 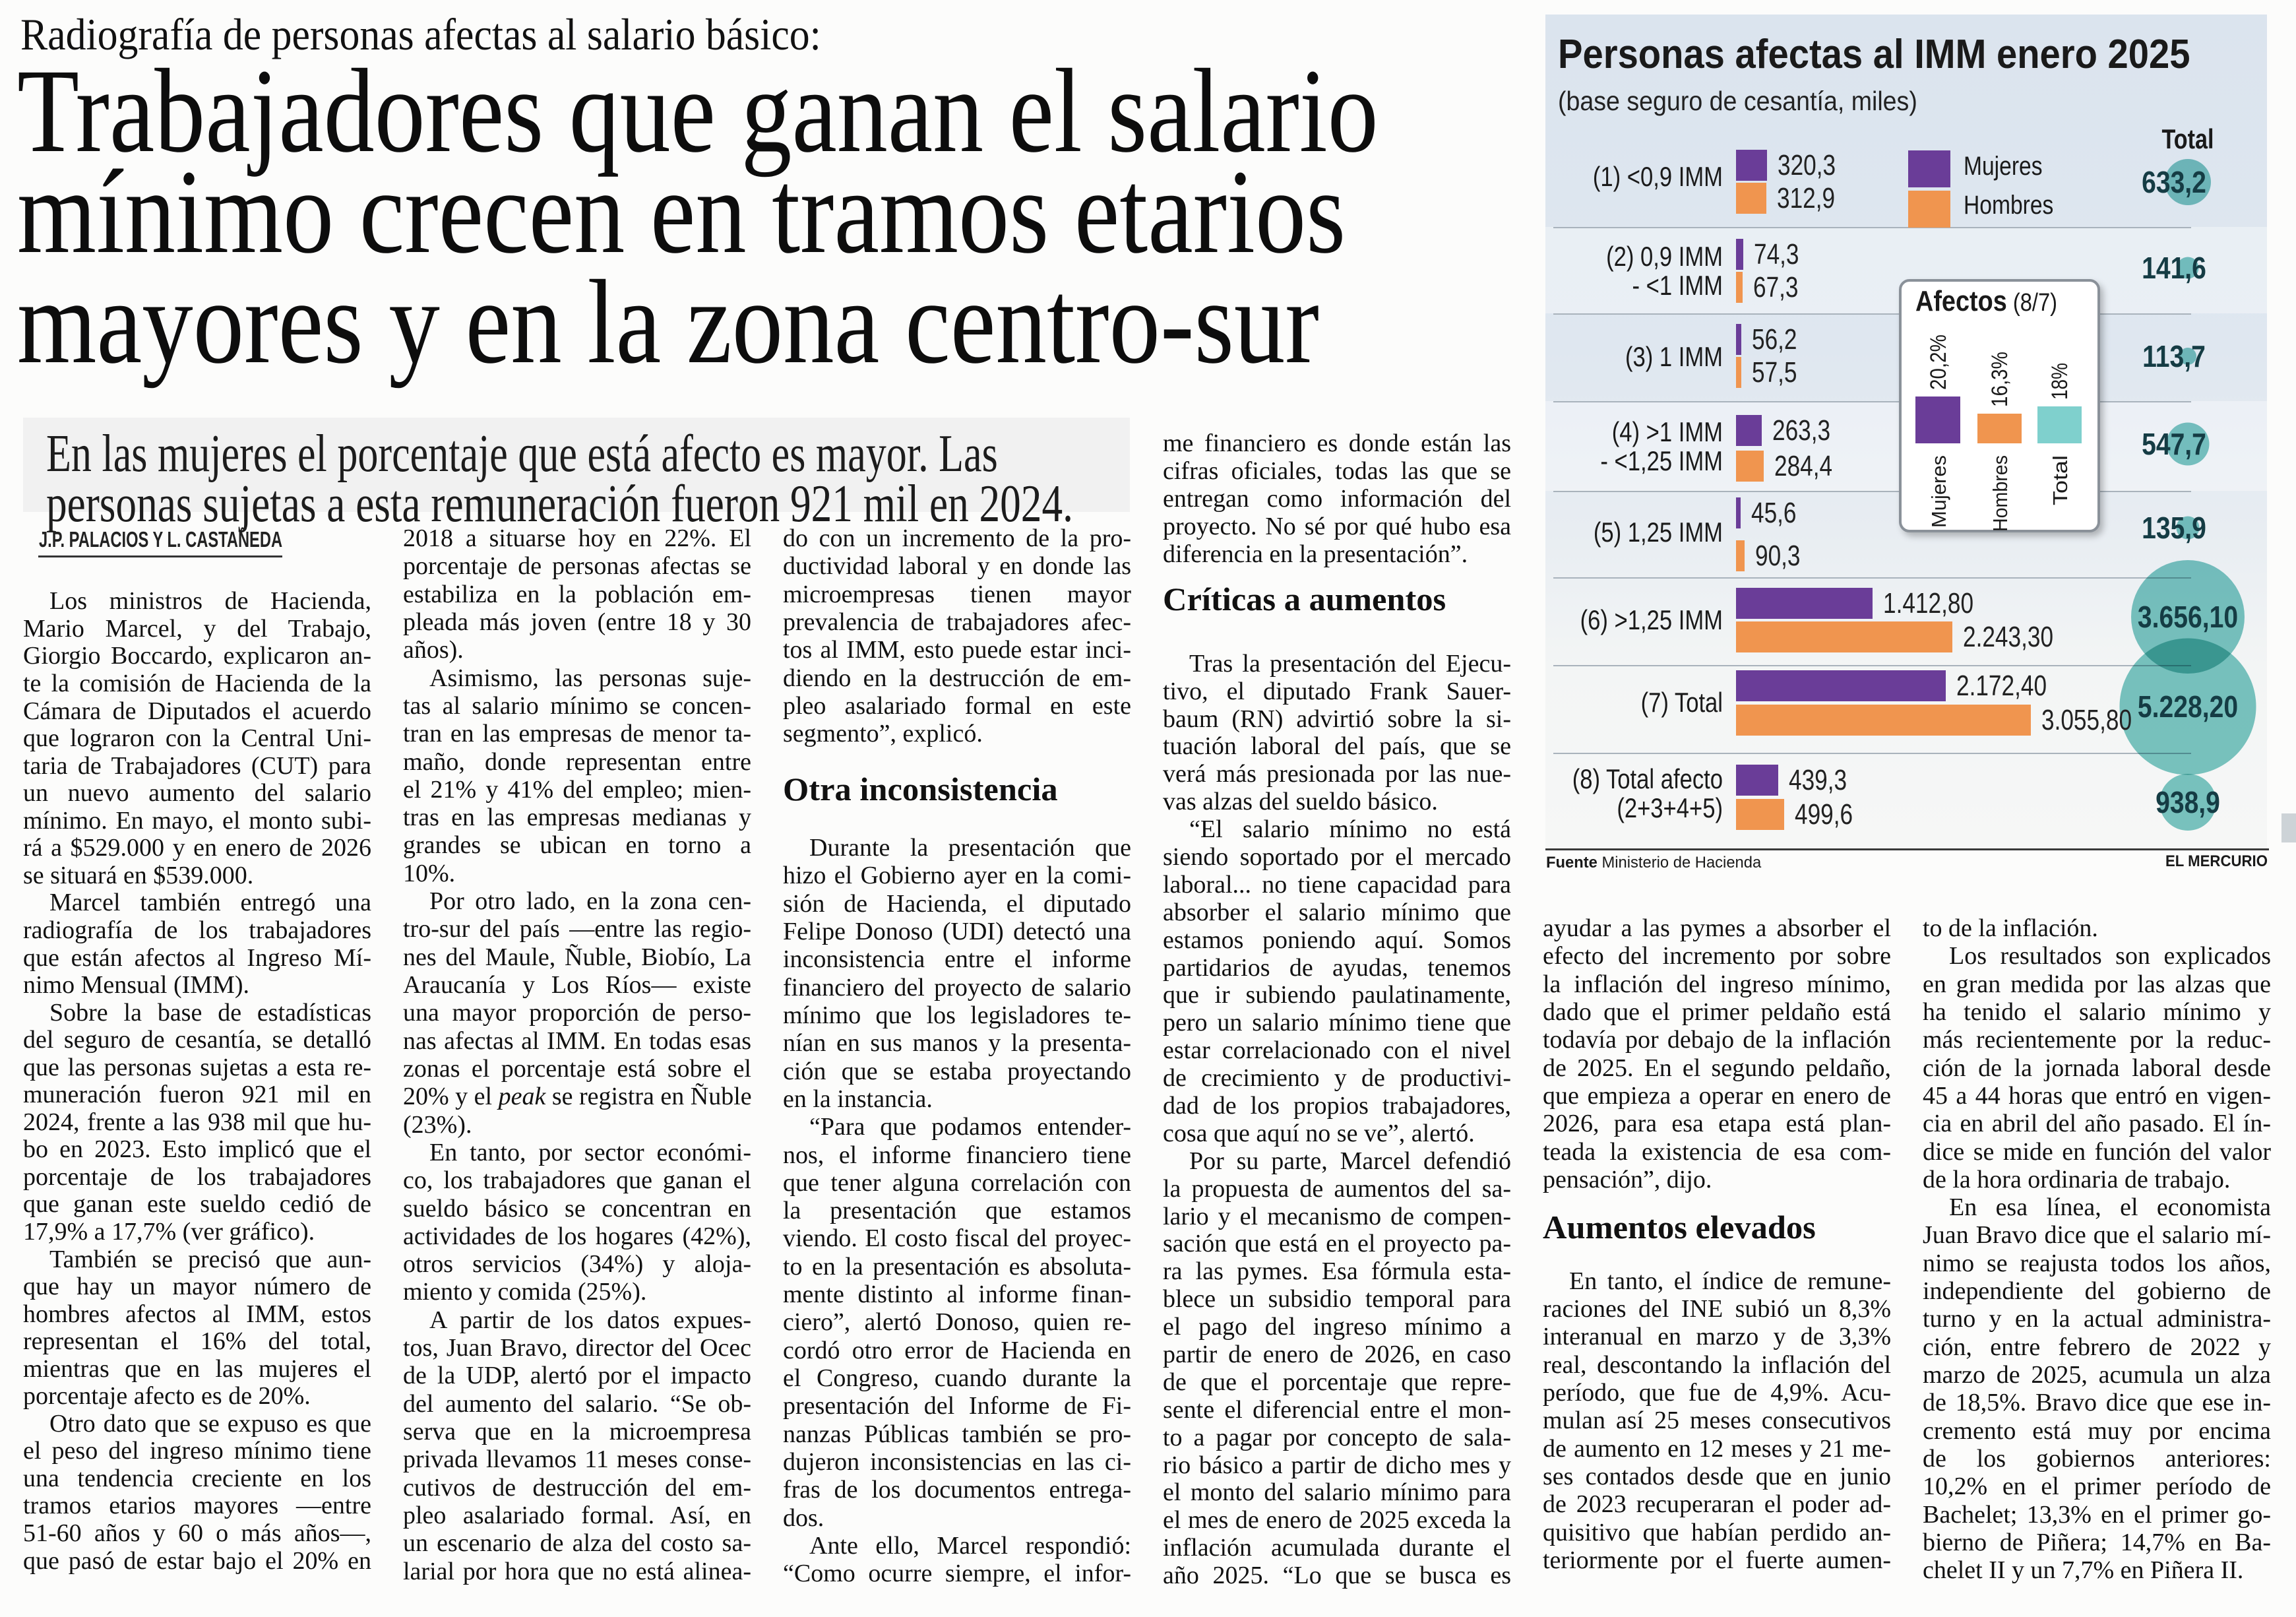 What do you see at coordinates (2059, 381) in the screenshot?
I see `svg-text: 18%` at bounding box center [2059, 381].